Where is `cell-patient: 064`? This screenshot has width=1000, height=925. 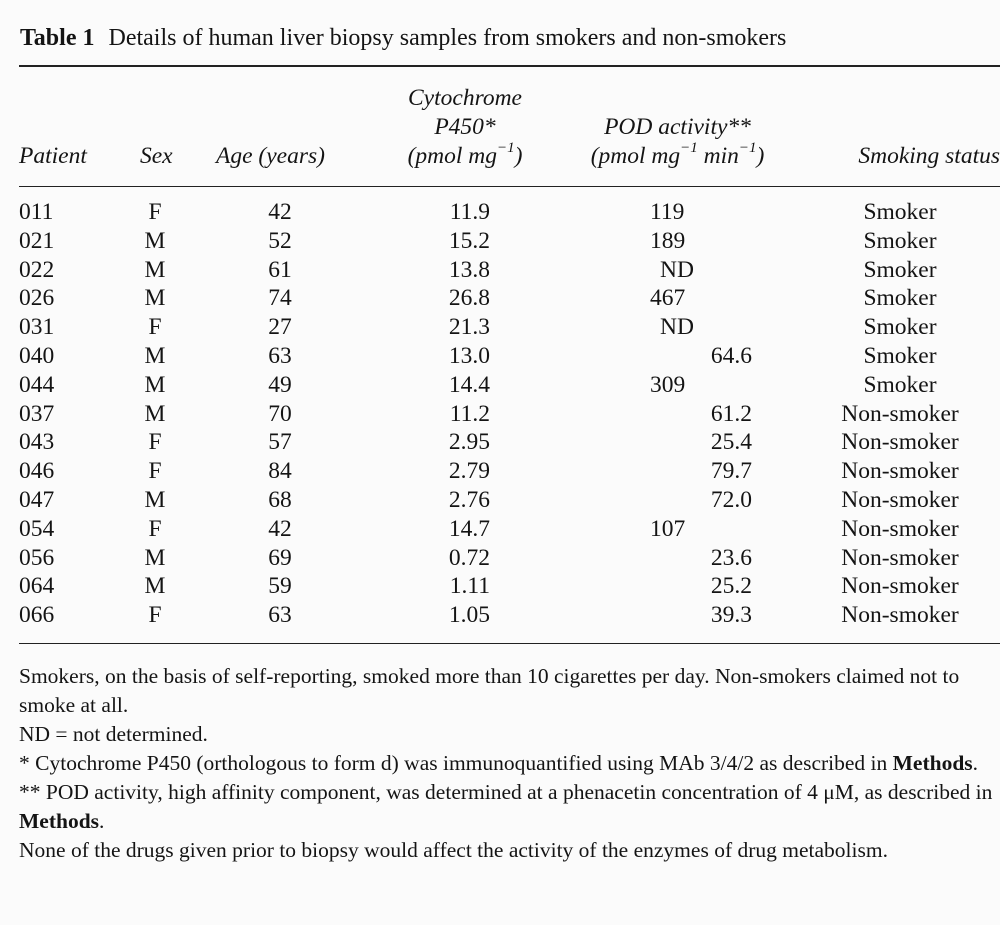 cell-patient: 064 is located at coordinates (37, 586).